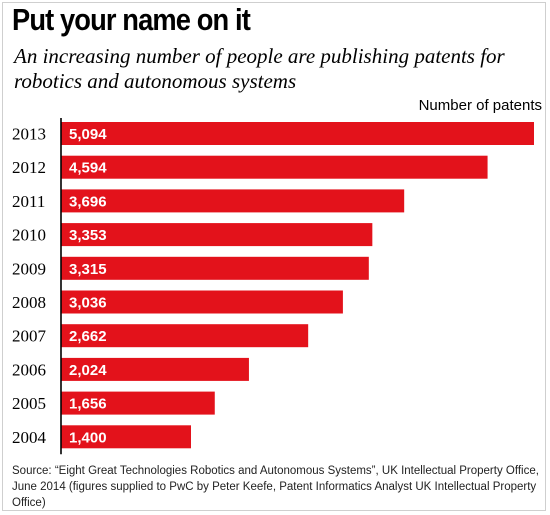 This screenshot has height=515, width=550. Describe the element at coordinates (88, 134) in the screenshot. I see `bar-value-label: 5,094` at that location.